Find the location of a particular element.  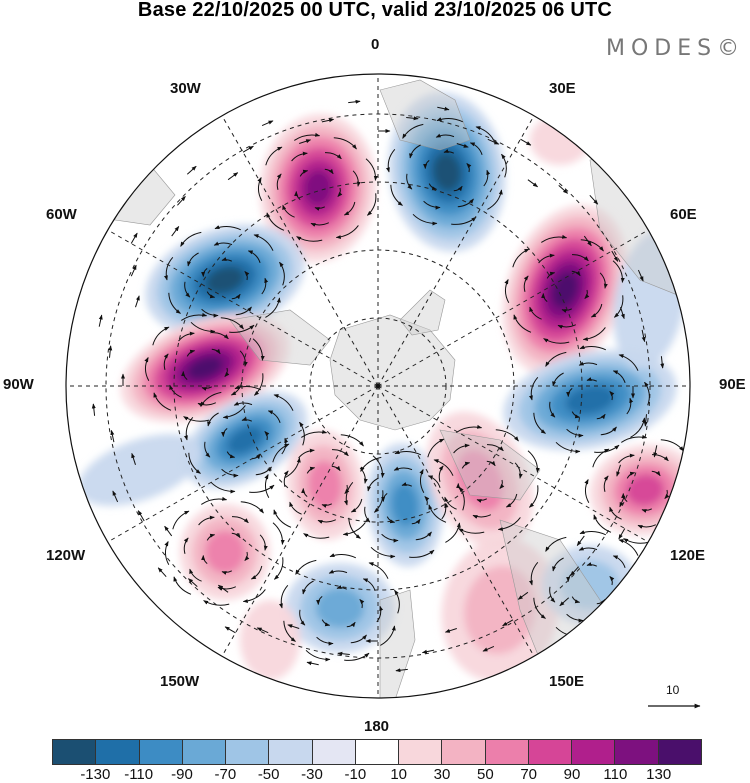

colorbar-label: -30 is located at coordinates (312, 774).